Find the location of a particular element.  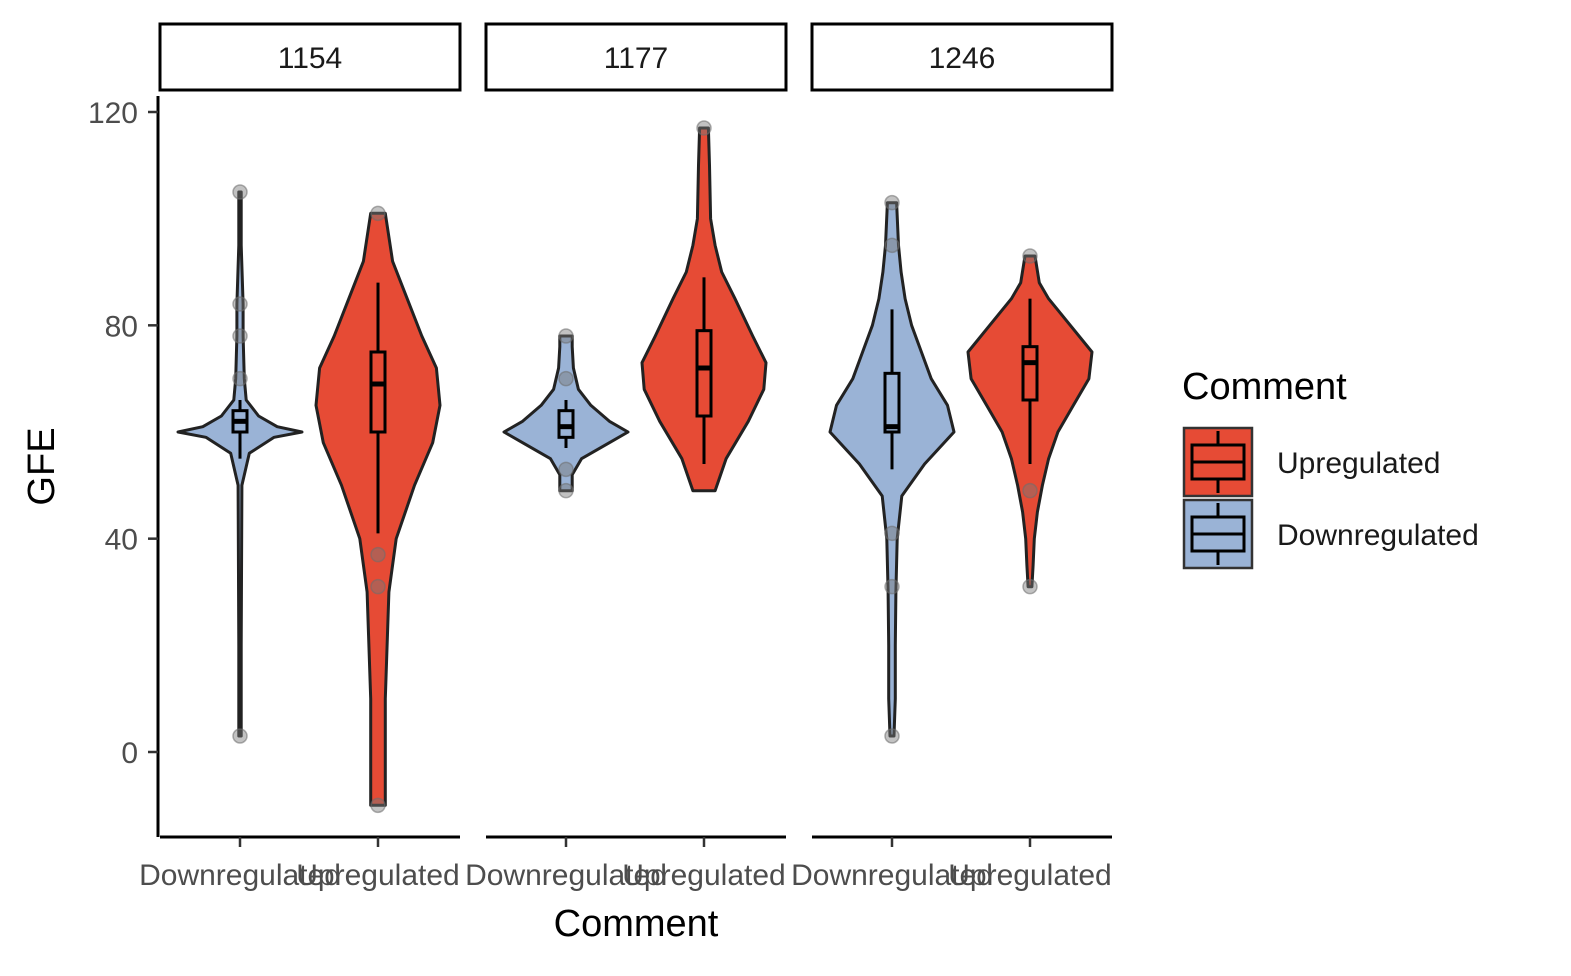

x-axis-title: Comment is located at coordinates (636, 924).